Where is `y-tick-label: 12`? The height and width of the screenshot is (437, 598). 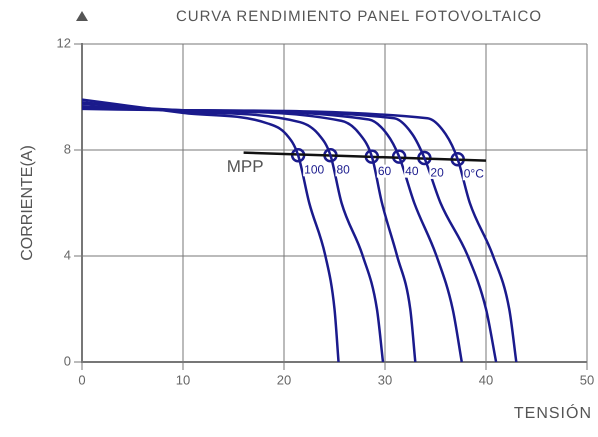 y-tick-label: 12 is located at coordinates (63, 43).